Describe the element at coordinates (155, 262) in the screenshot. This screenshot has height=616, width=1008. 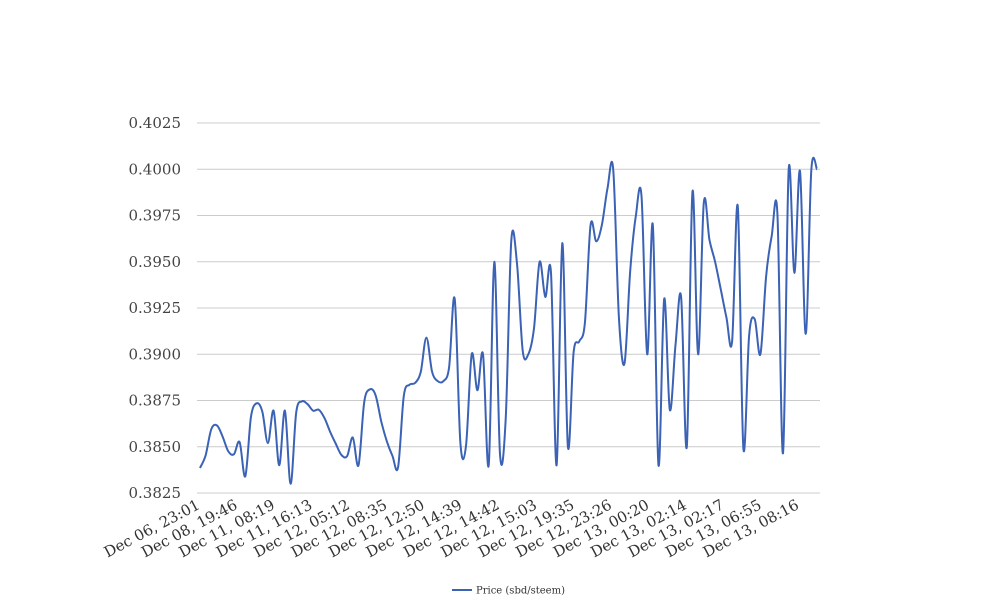
I see `y-tick-label: 0.3950` at that location.